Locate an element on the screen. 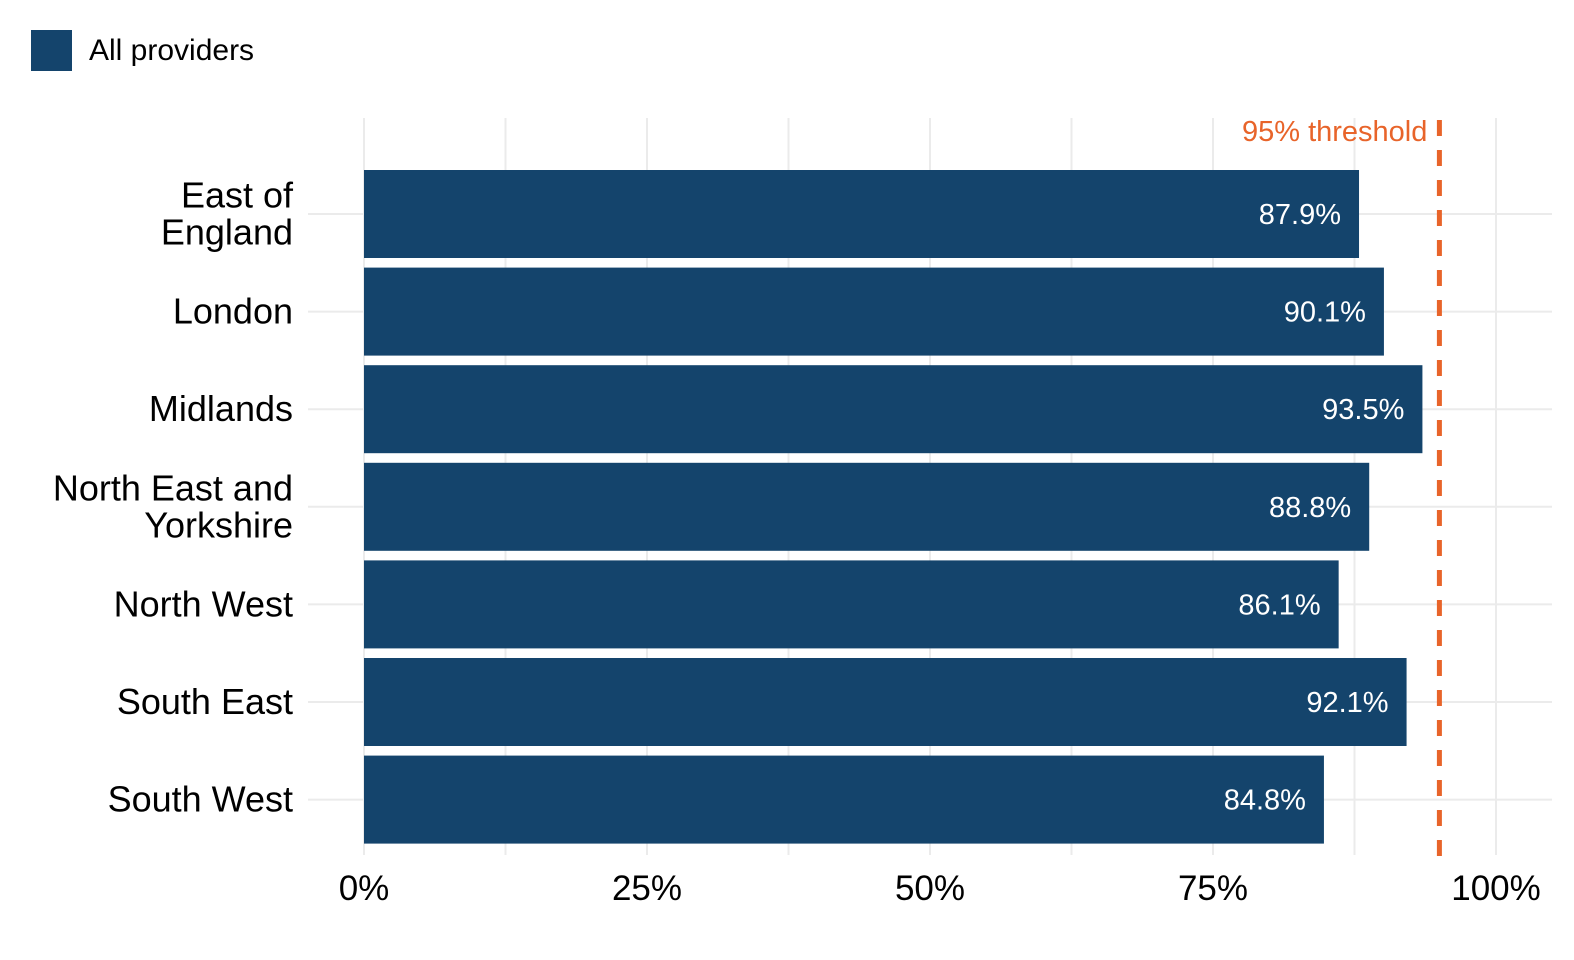 This screenshot has height=960, width=1574. category-label: North West is located at coordinates (203, 603).